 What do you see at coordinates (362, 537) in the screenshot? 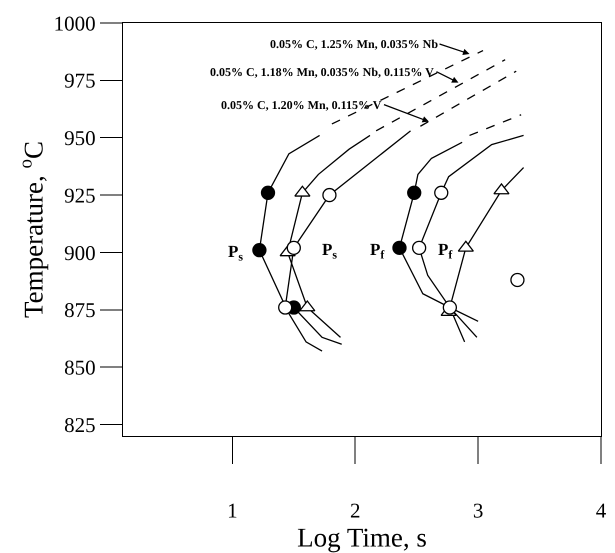
I see `x-axis-title: Log Time, s` at bounding box center [362, 537].